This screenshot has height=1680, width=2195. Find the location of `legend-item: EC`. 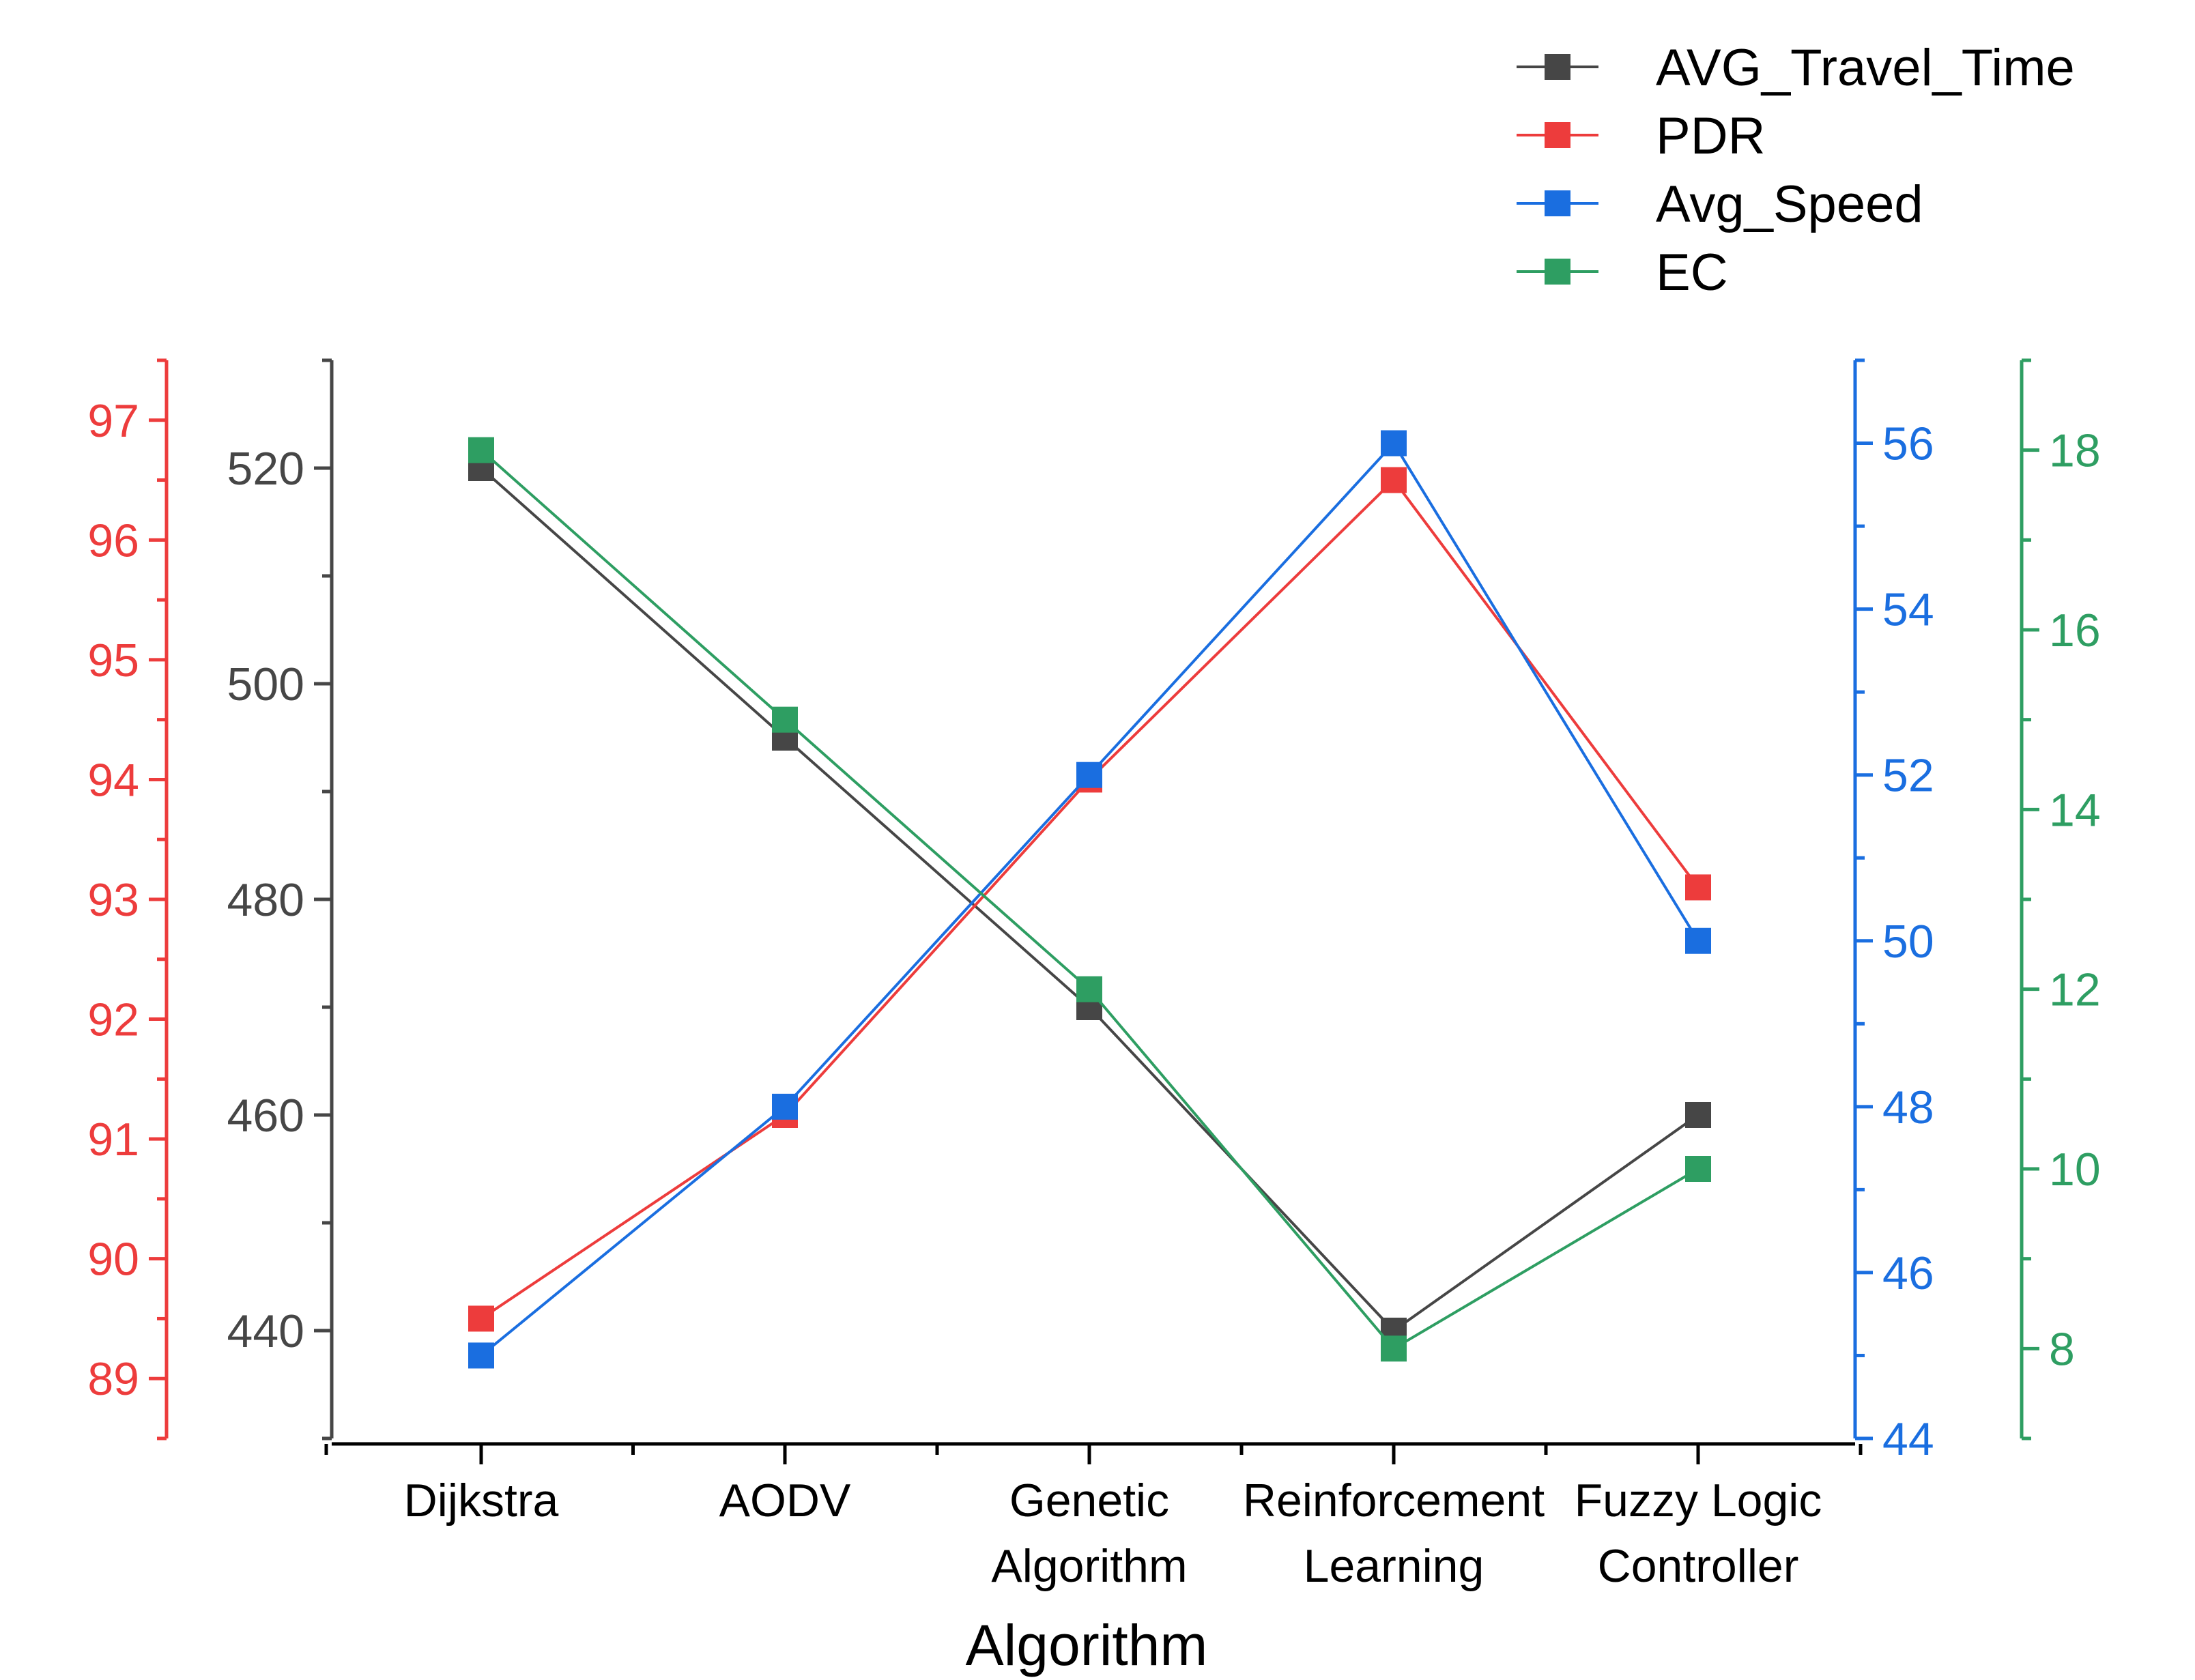

legend-item: EC is located at coordinates (1622, 273).